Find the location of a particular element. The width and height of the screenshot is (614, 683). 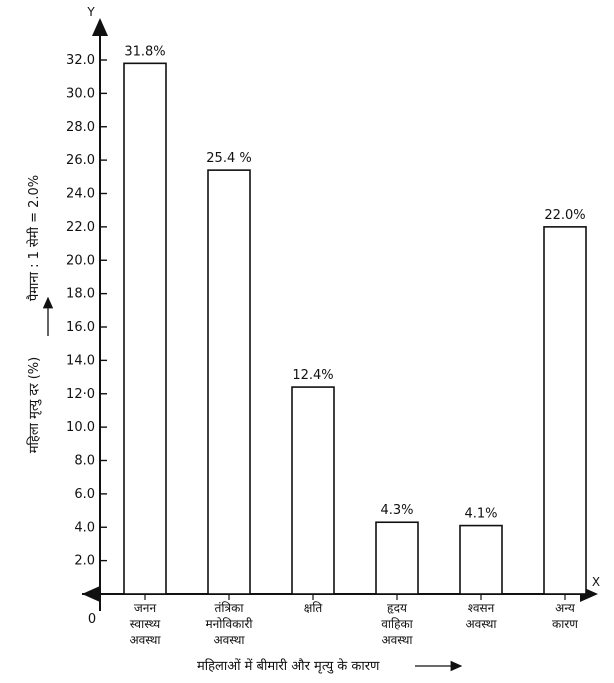

bar-value-label: 4.3% is located at coordinates (396, 510).